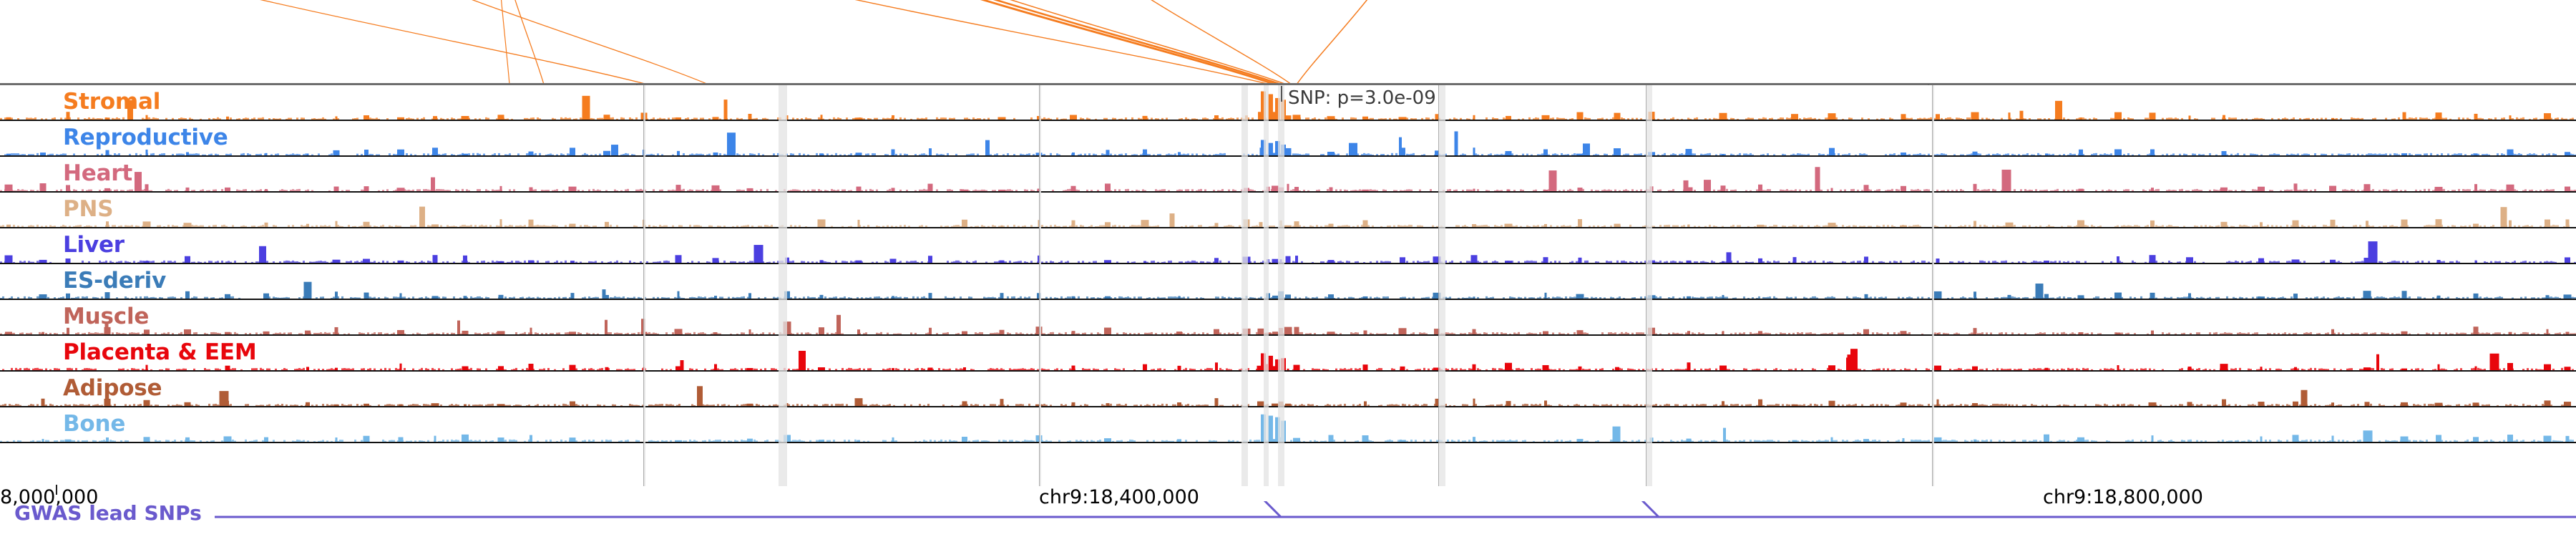  I want to click on track-row: ES-deriv, so click(1288, 282).